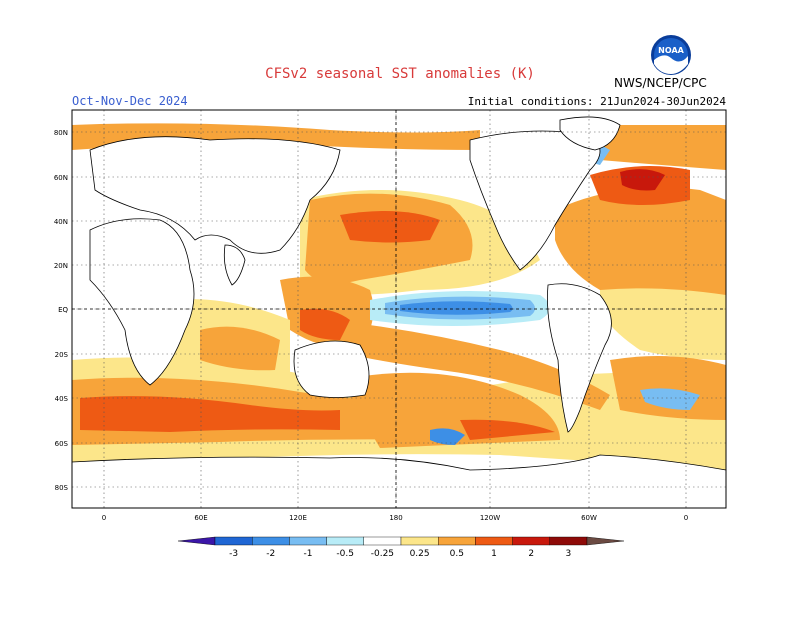 This screenshot has width=800, height=618. What do you see at coordinates (62, 444) in the screenshot?
I see `lat-label-60S: 60S` at bounding box center [62, 444].